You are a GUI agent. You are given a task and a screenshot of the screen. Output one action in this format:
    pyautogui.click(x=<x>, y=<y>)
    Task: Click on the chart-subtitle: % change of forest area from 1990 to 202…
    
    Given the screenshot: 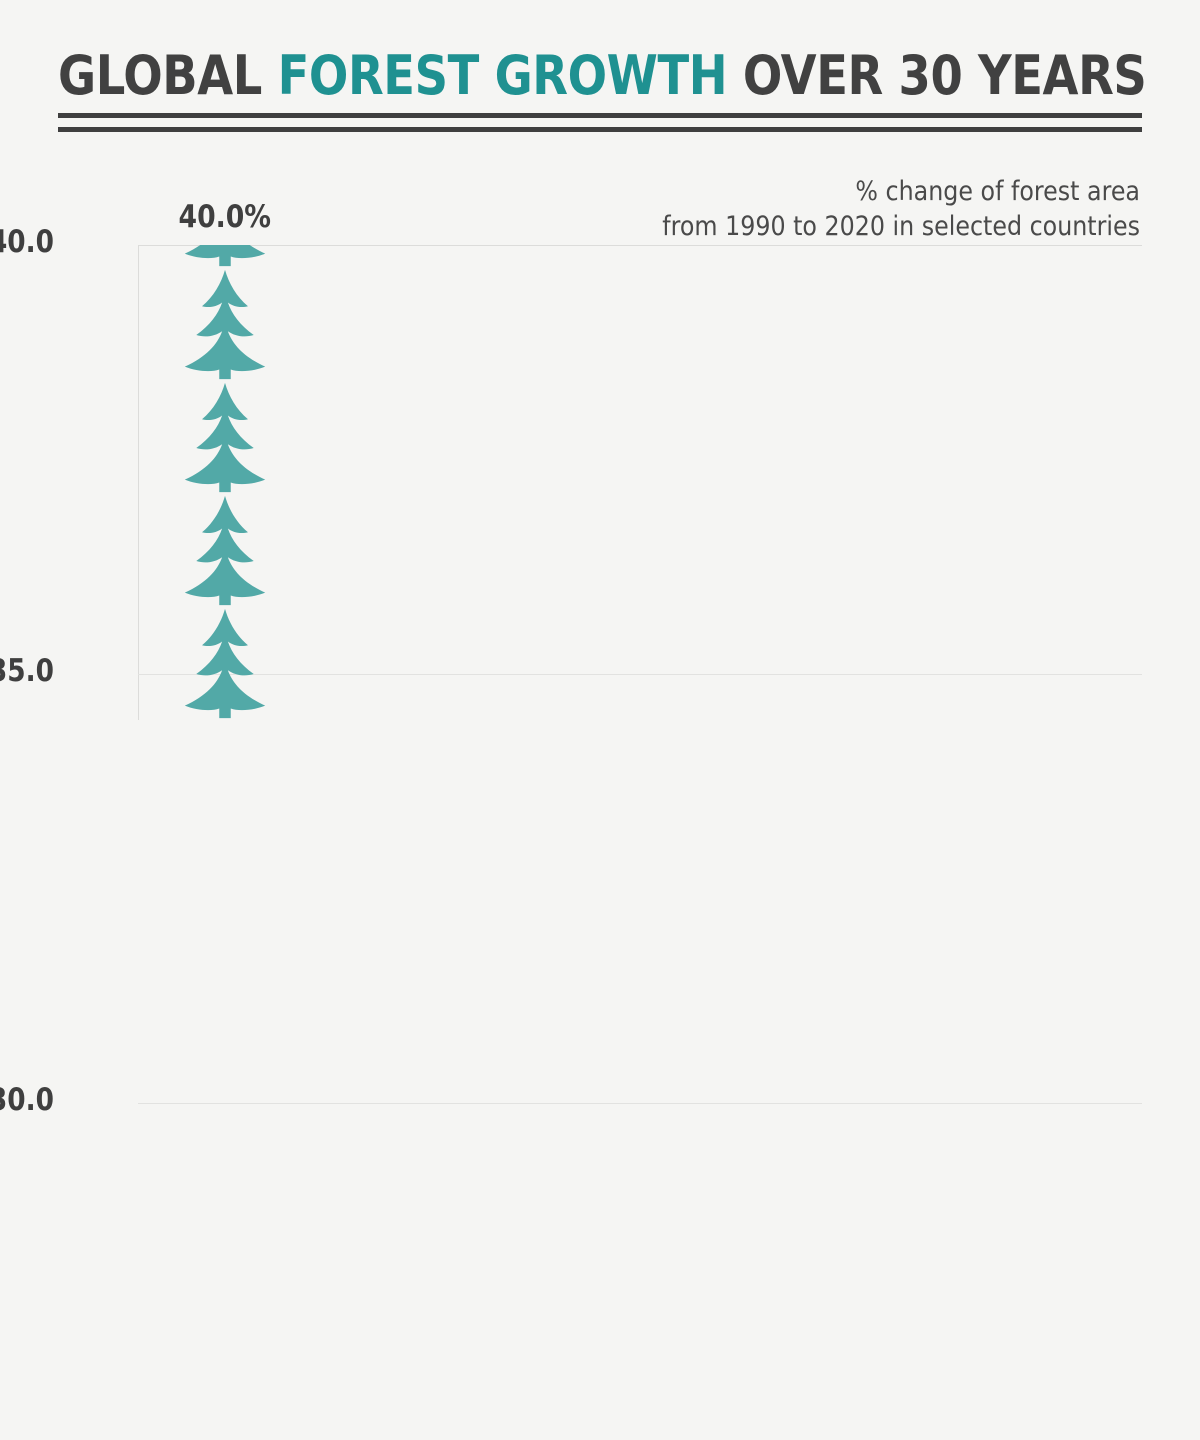 What is the action you would take?
    pyautogui.click(x=832, y=209)
    